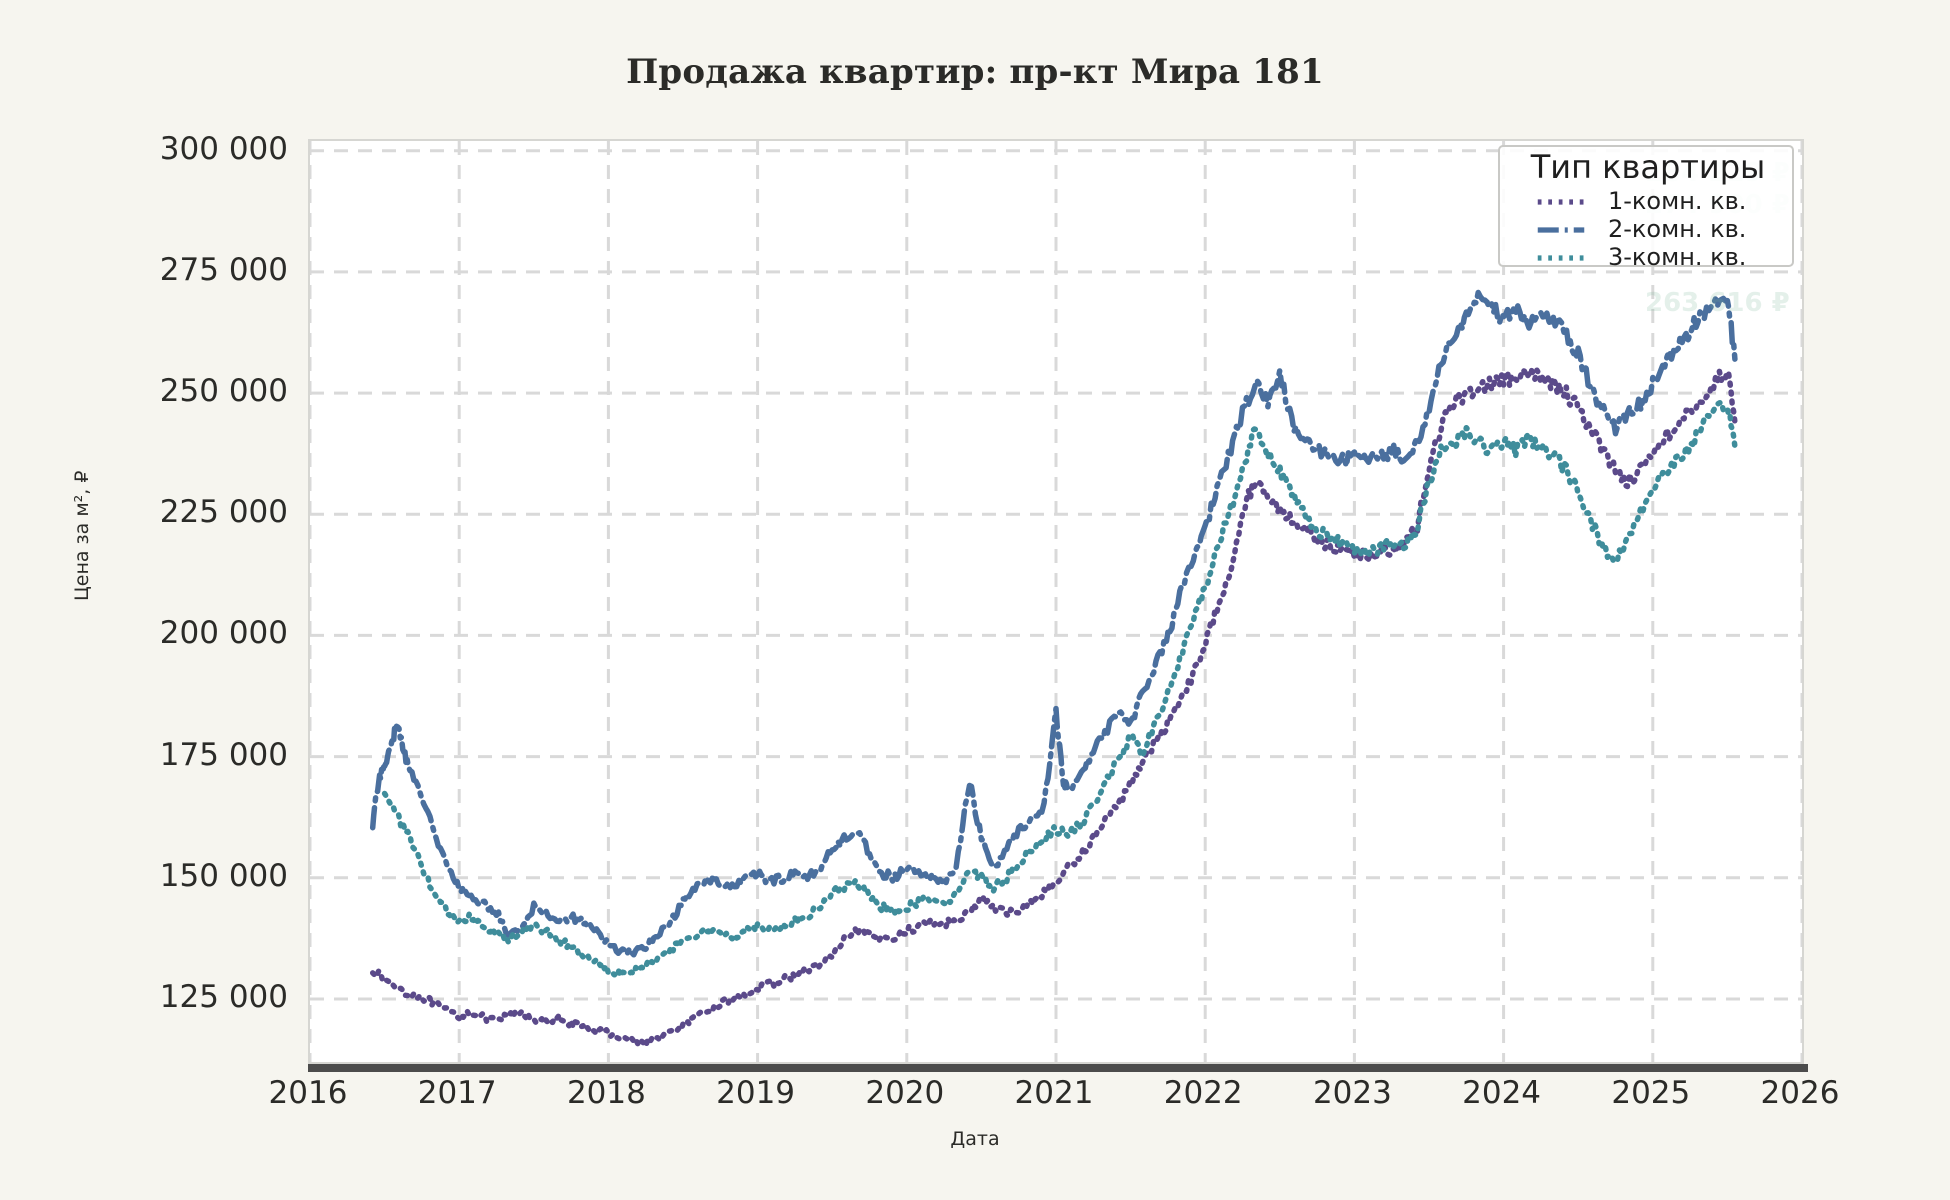 Image resolution: width=1950 pixels, height=1200 pixels. I want to click on y-tick-label: 200 000, so click(223, 633).